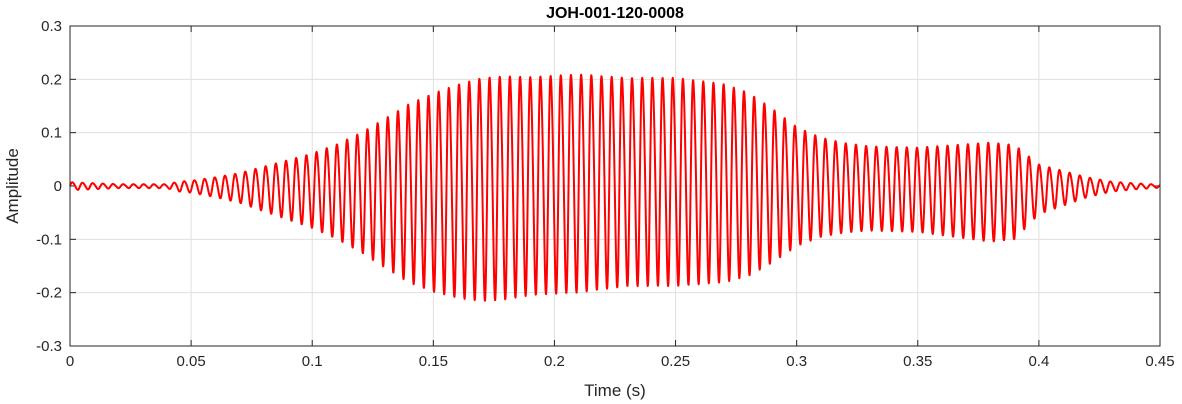 Image resolution: width=1182 pixels, height=404 pixels. Describe the element at coordinates (49, 186) in the screenshot. I see `y-tick-labels: -0.3 -0.2 -0.1 0 0.1 0.2 0.3` at that location.